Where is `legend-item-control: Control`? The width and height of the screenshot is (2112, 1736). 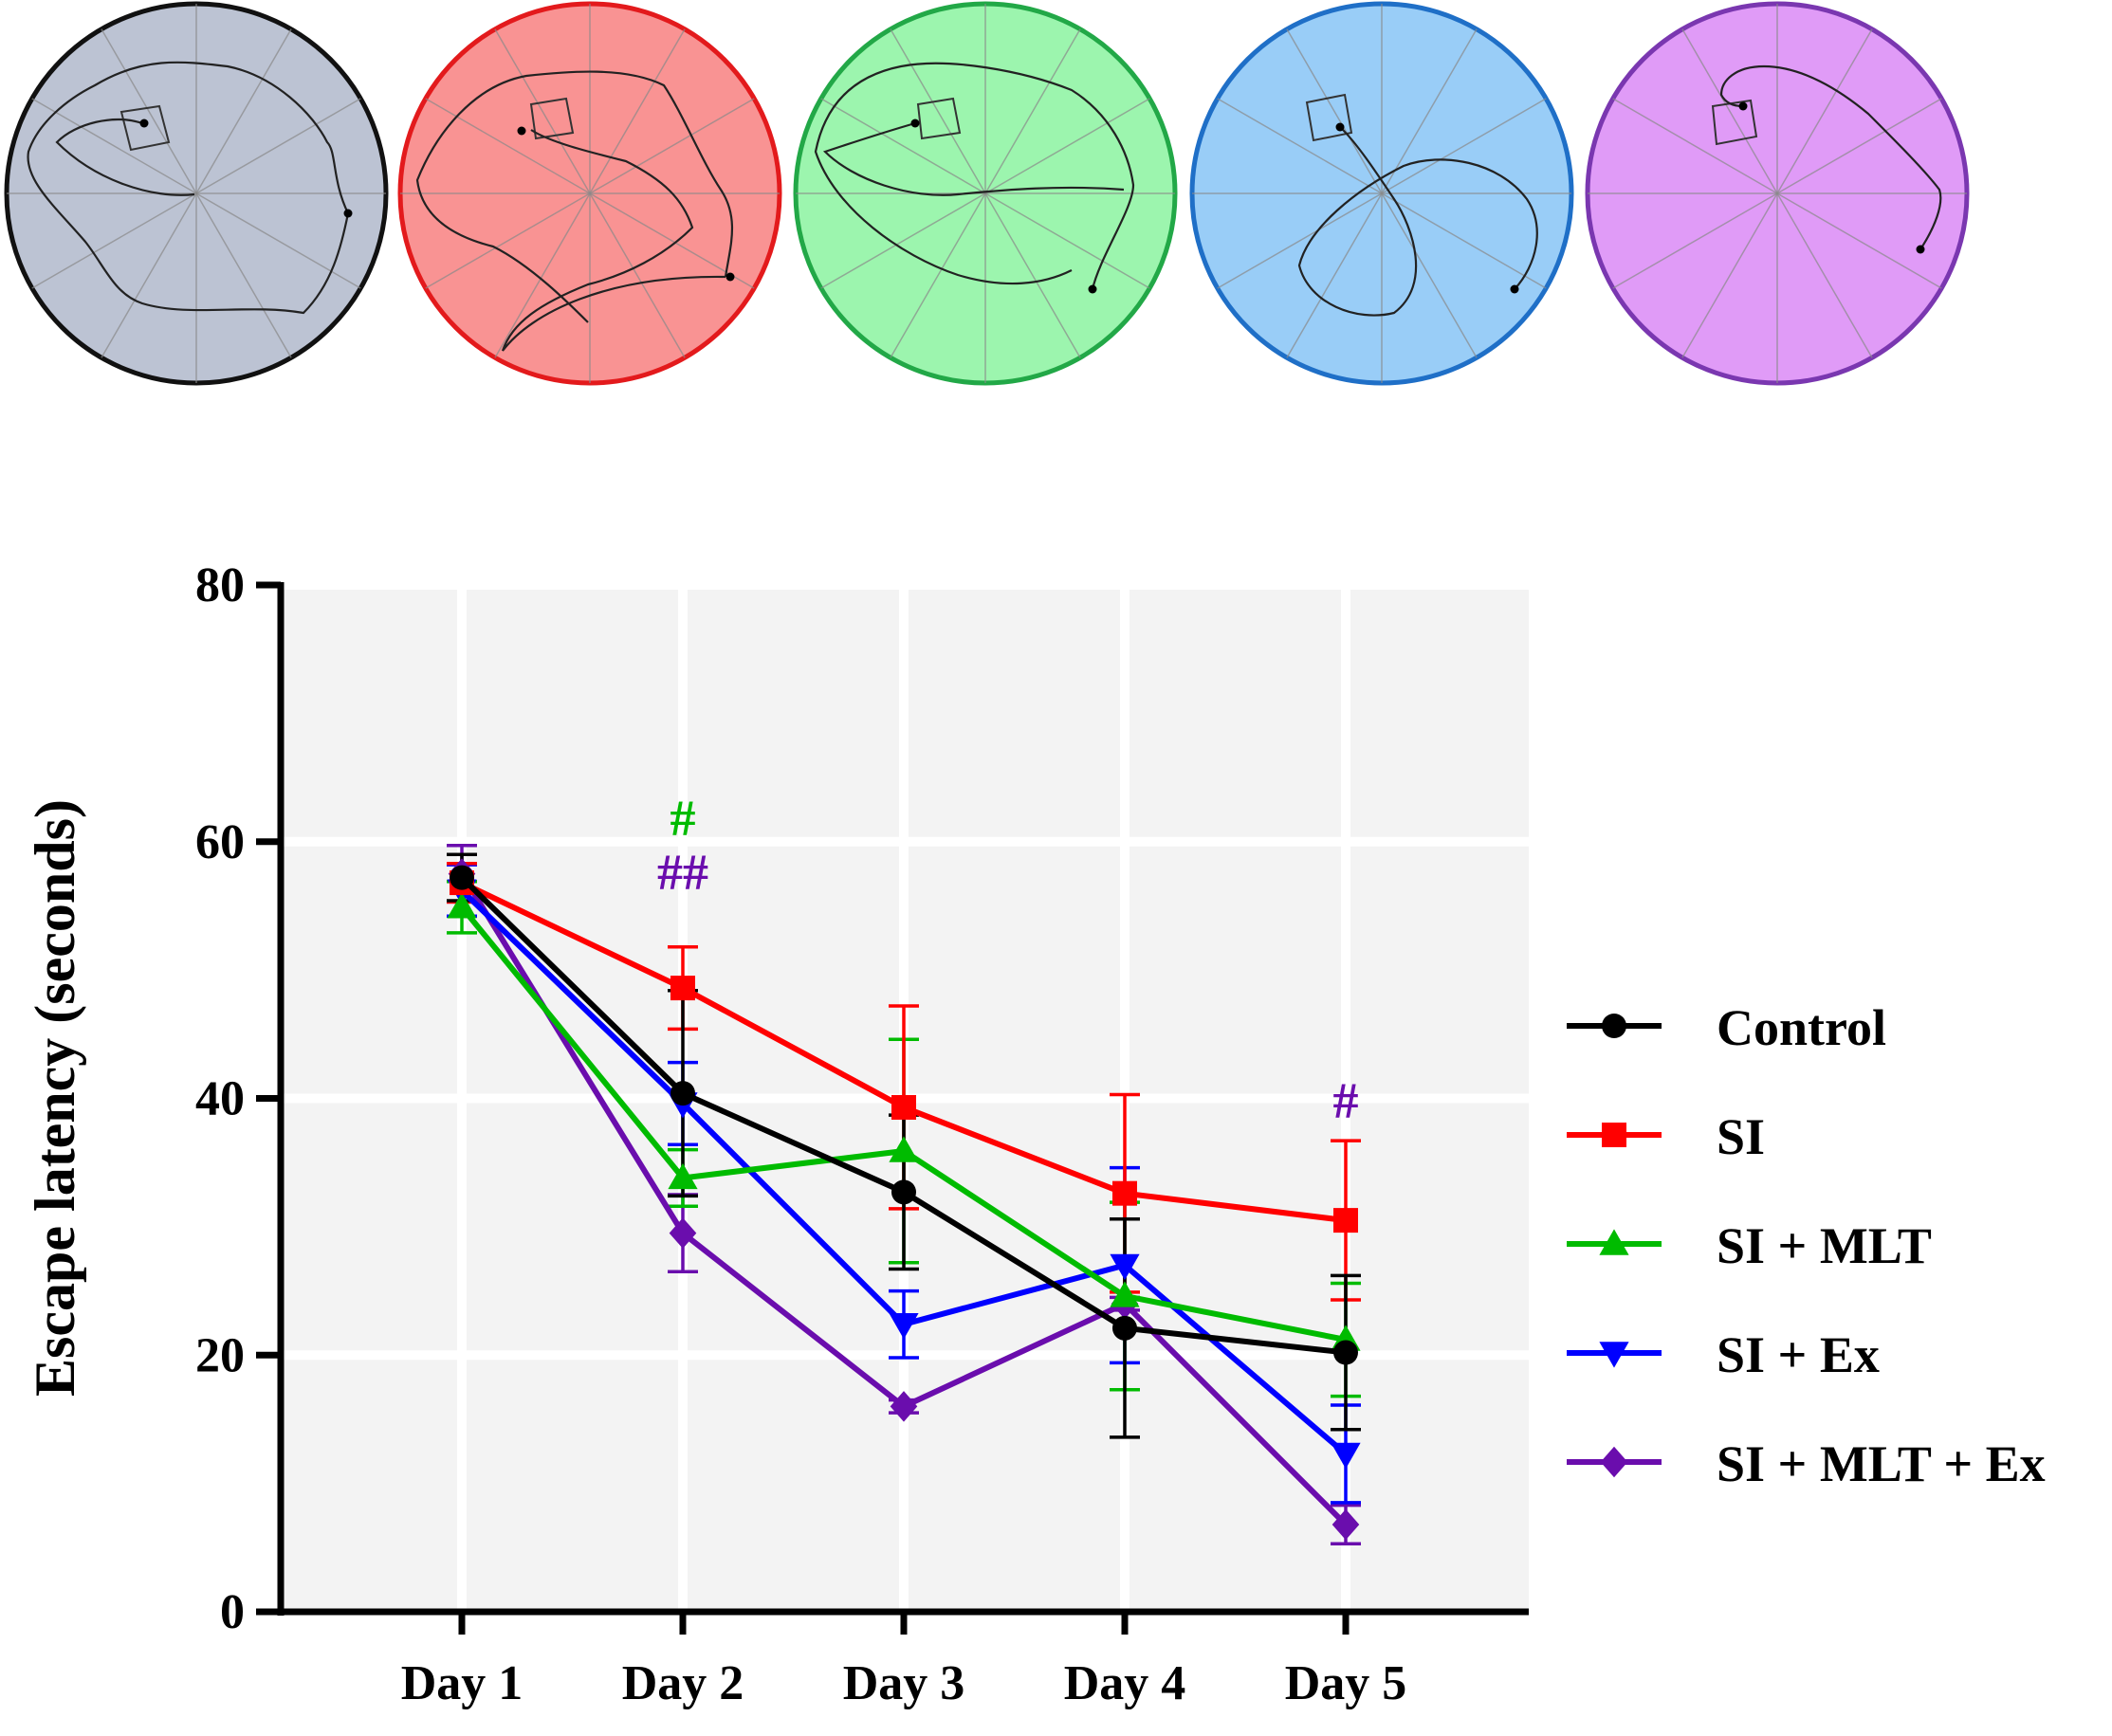 legend-item-control: Control is located at coordinates (1726, 1028).